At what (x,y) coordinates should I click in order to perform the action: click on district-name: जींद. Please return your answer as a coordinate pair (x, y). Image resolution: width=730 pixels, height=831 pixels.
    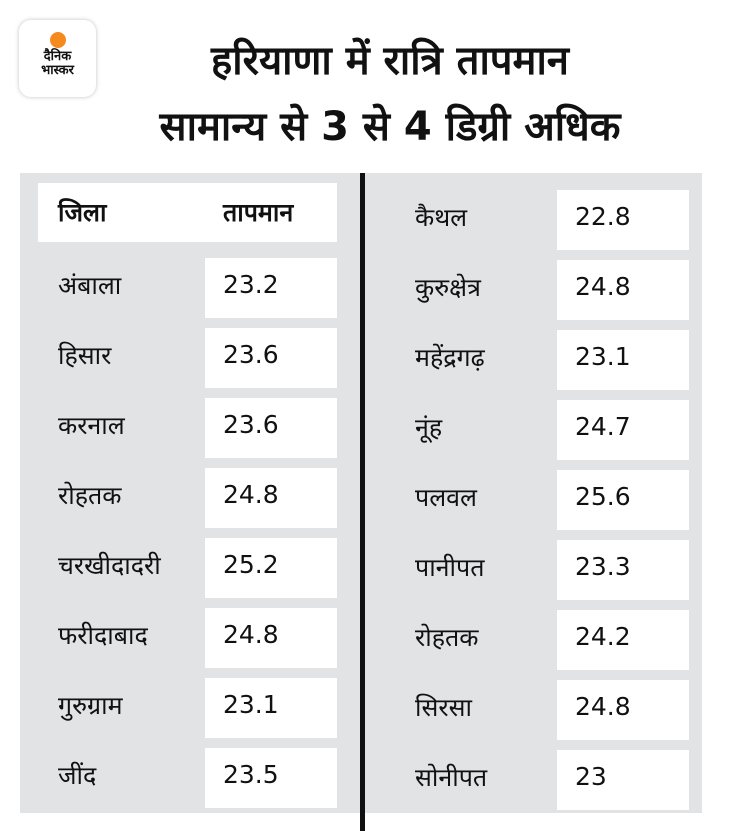
    Looking at the image, I should click on (77, 775).